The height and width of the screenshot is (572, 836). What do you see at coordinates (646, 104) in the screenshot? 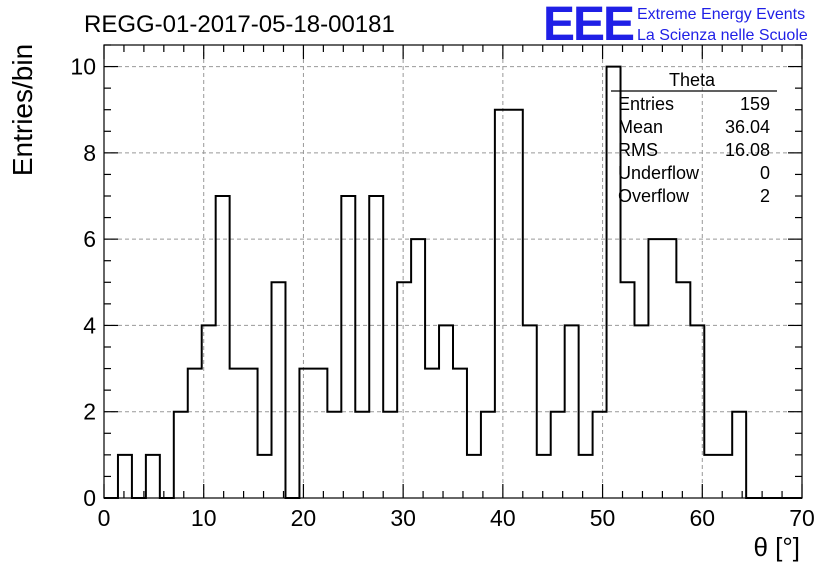
I see `stats-label: Entries` at bounding box center [646, 104].